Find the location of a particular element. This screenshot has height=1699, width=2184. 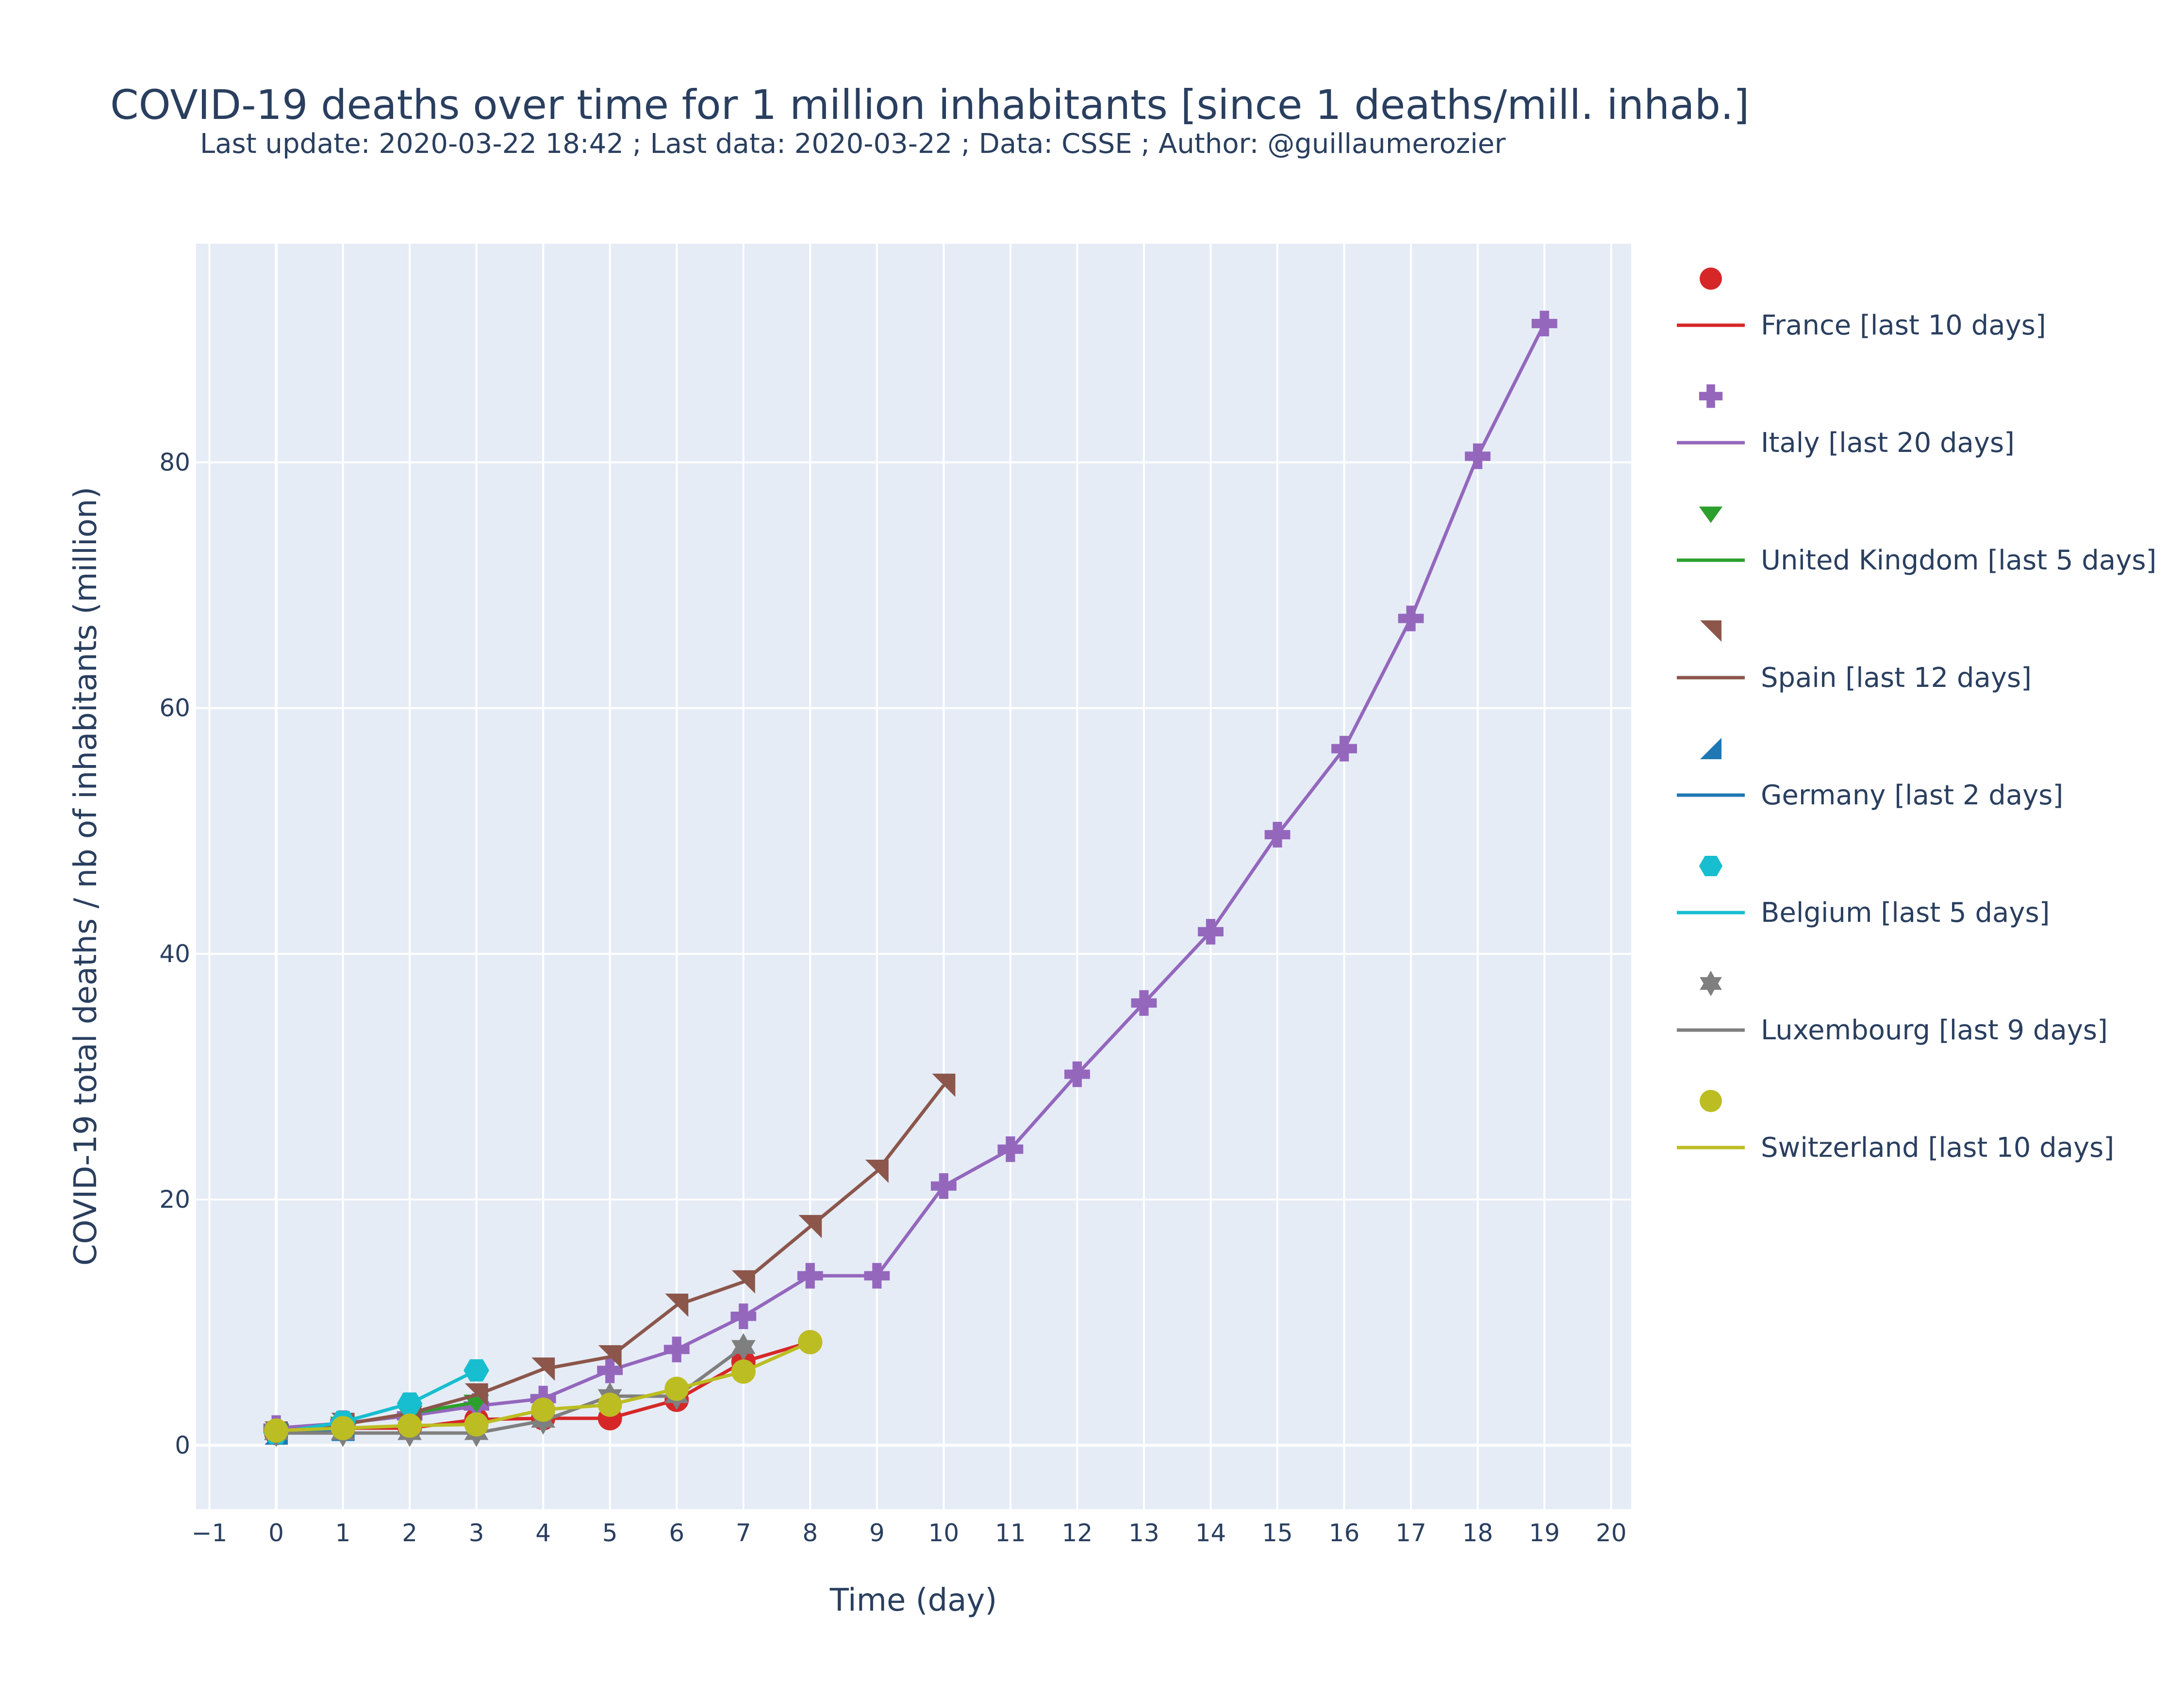

x-tick-label: 9 is located at coordinates (877, 1533).